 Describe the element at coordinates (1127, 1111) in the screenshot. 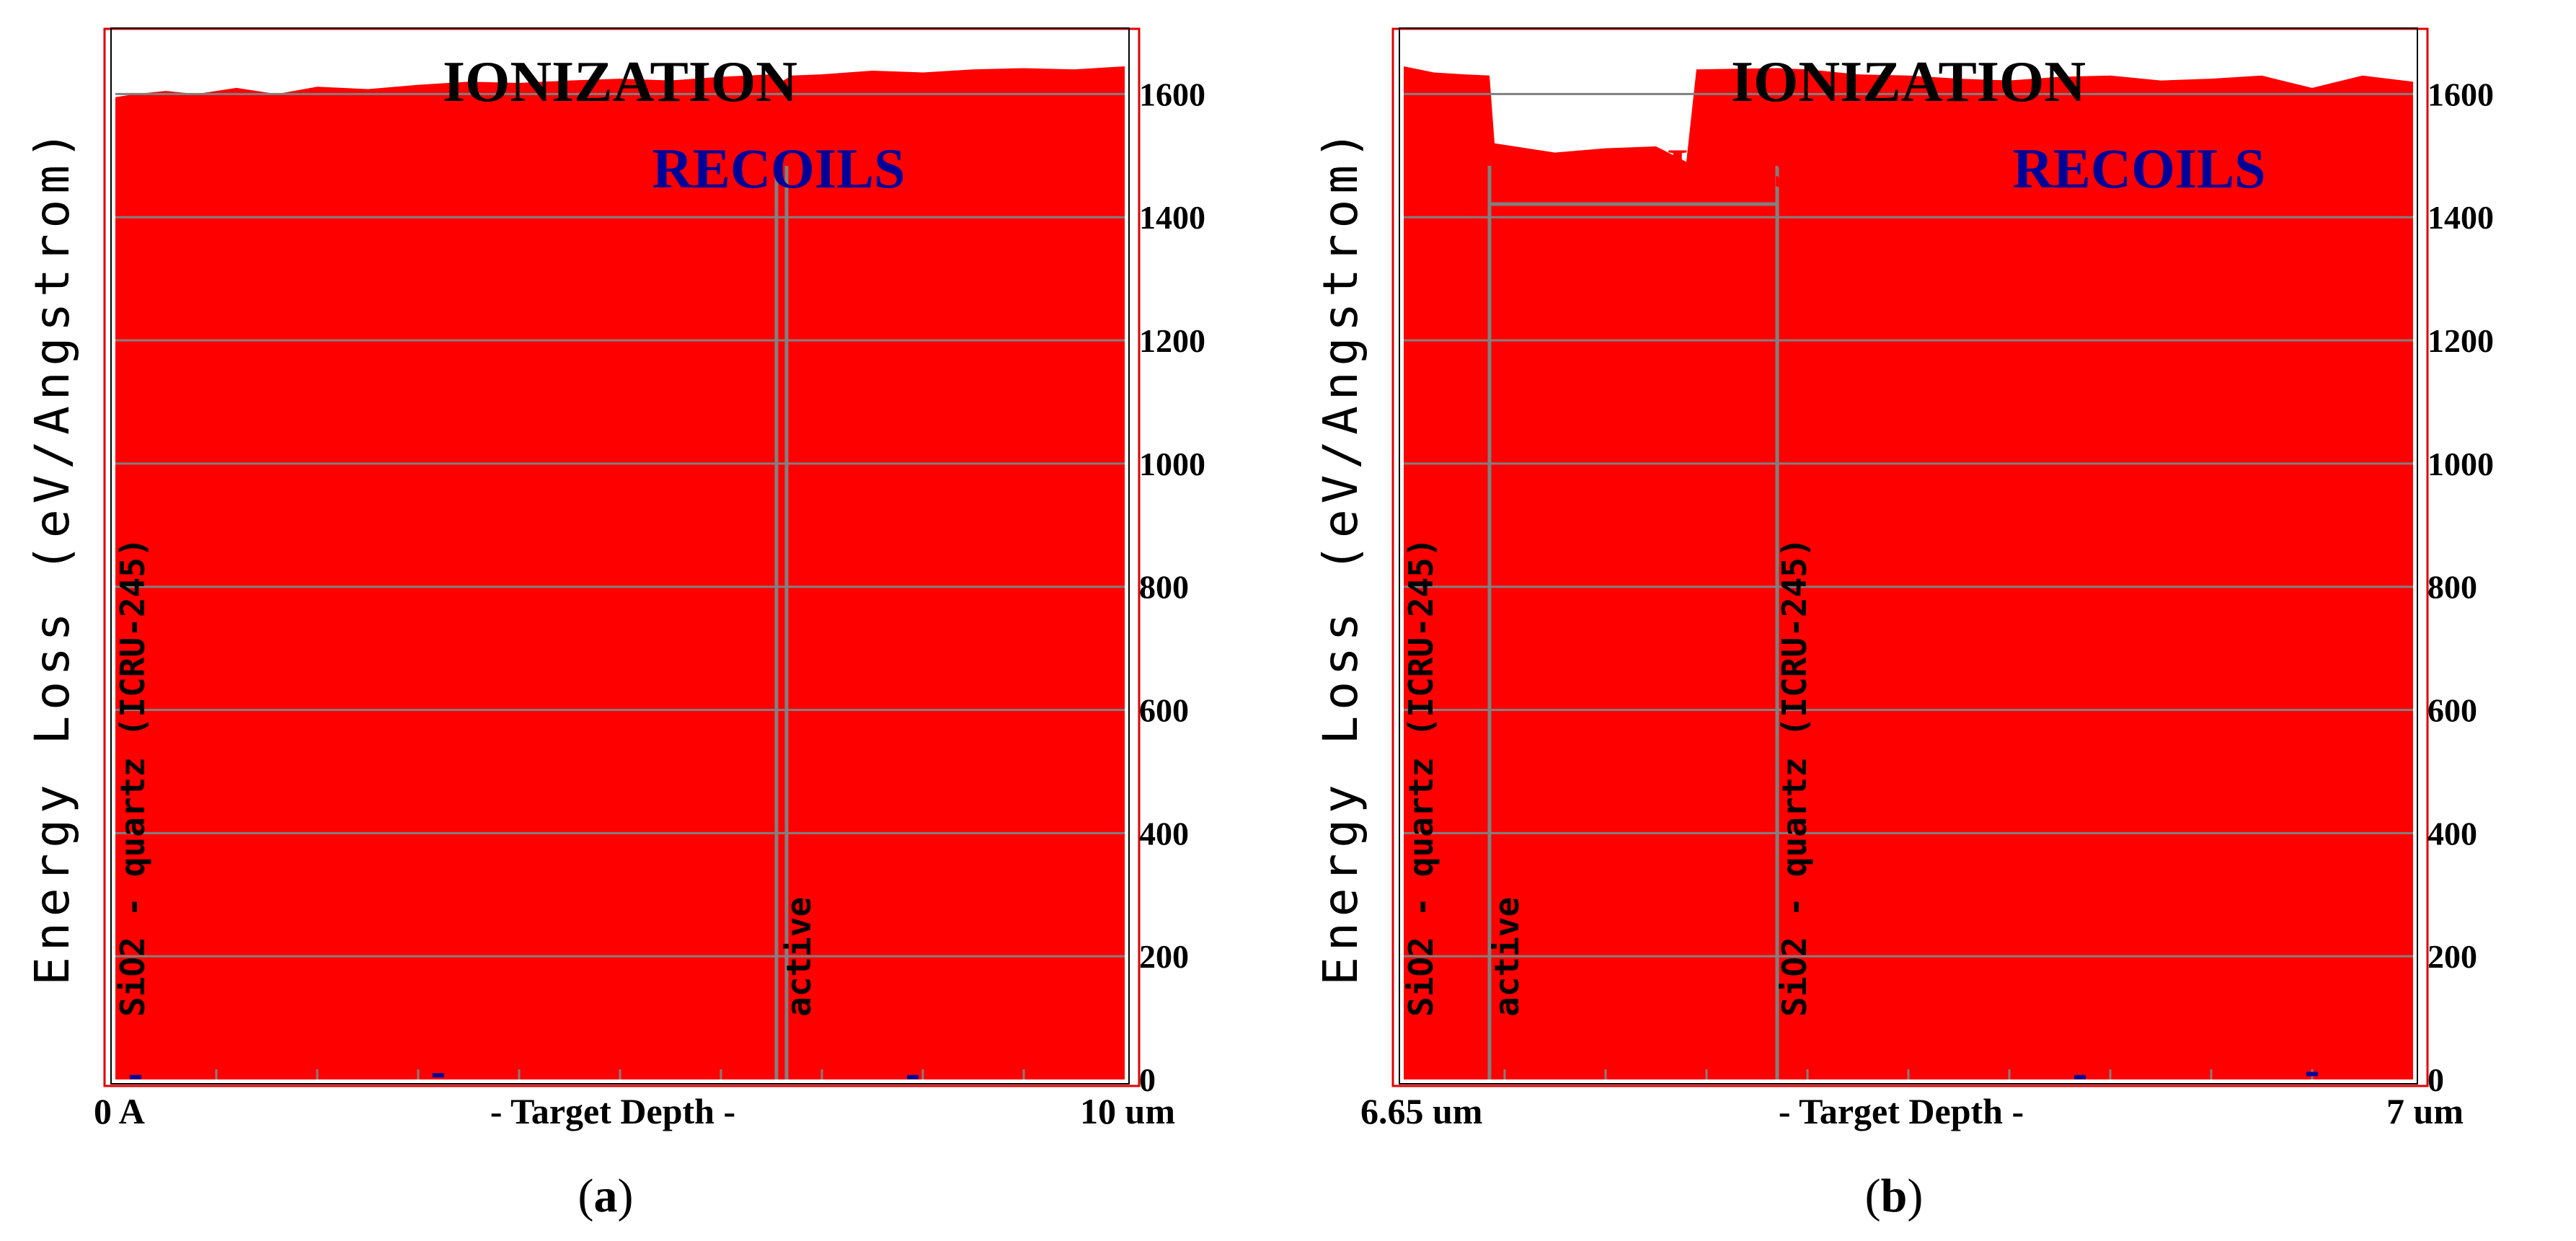

I see `x-end-label: 10 um` at that location.